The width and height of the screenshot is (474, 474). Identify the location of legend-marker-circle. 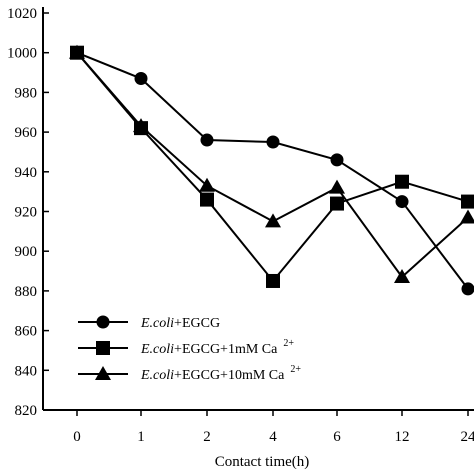
(103, 322).